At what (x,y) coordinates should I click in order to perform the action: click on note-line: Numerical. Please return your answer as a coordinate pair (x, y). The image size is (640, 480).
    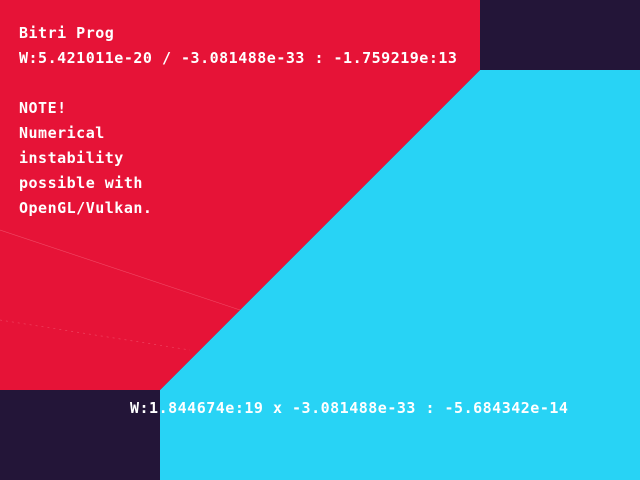
    Looking at the image, I should click on (62, 133).